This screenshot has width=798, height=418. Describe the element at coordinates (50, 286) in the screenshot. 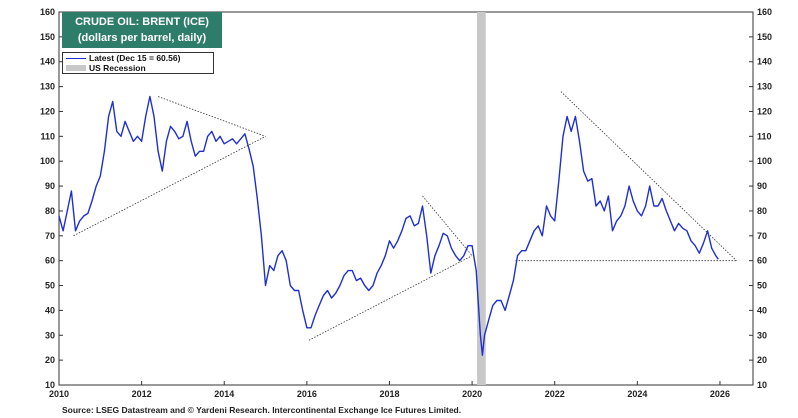

I see `y-tick-label-left-50: 50` at that location.